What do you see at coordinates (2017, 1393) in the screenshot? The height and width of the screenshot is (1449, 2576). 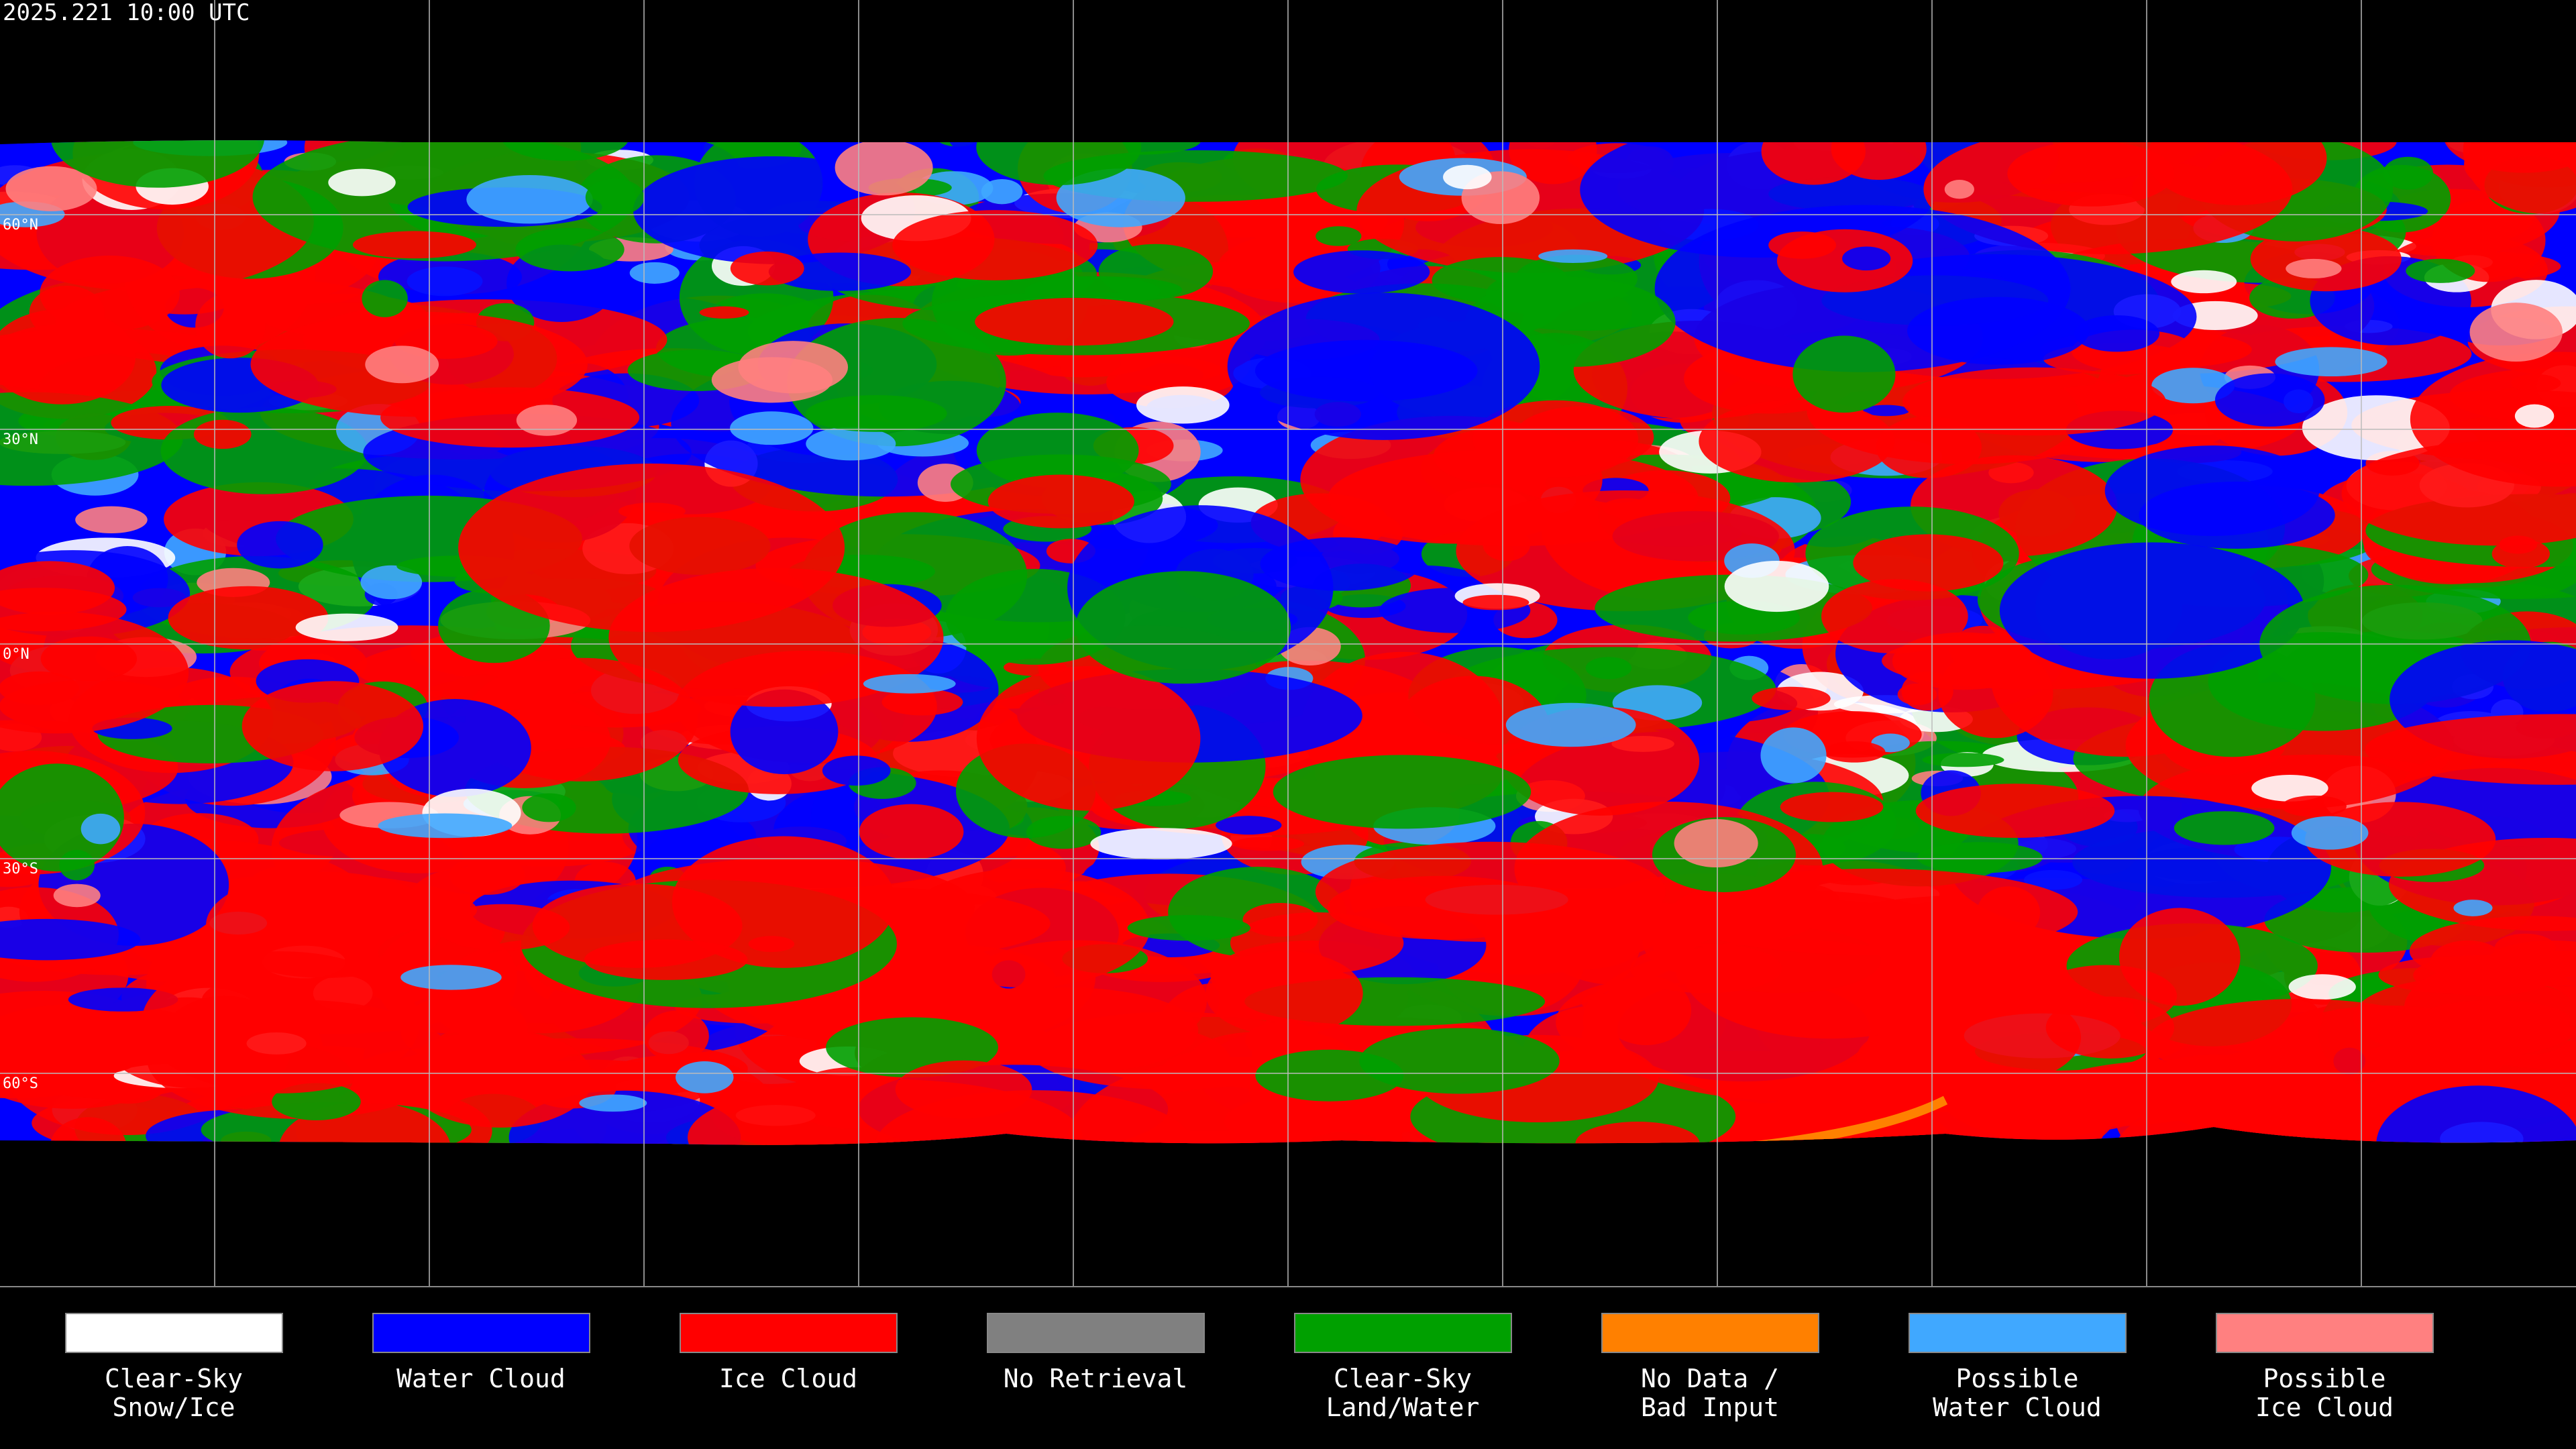 I see `legend-label: Possible Water Cloud` at bounding box center [2017, 1393].